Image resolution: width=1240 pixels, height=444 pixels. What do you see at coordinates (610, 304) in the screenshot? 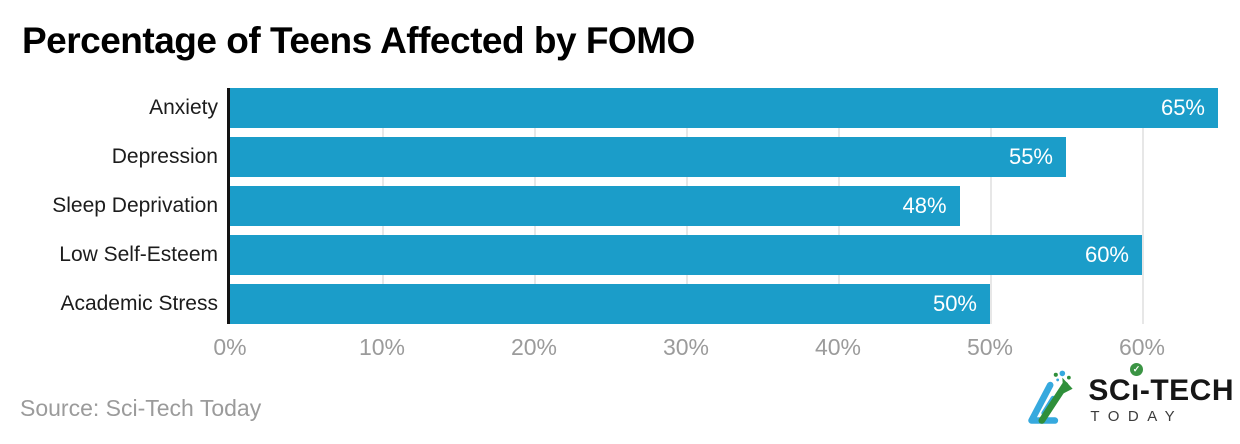
I see `bar: 50%` at bounding box center [610, 304].